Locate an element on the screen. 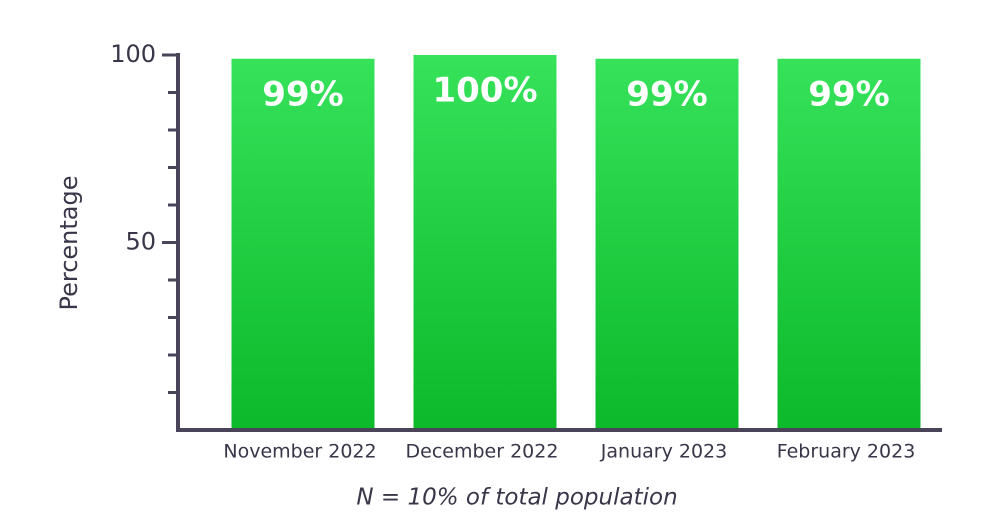  footnote: N = 10% of total population is located at coordinates (516, 498).